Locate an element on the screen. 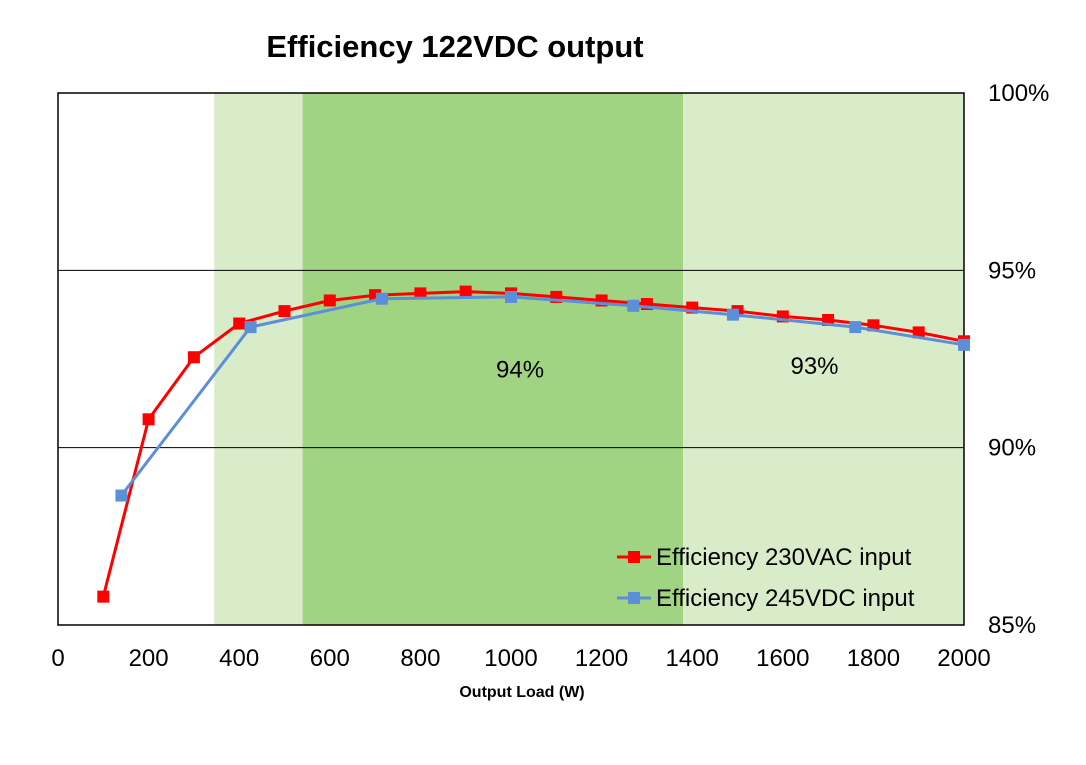 The image size is (1086, 765). x-axis-label: Output Load (W) is located at coordinates (521, 692).